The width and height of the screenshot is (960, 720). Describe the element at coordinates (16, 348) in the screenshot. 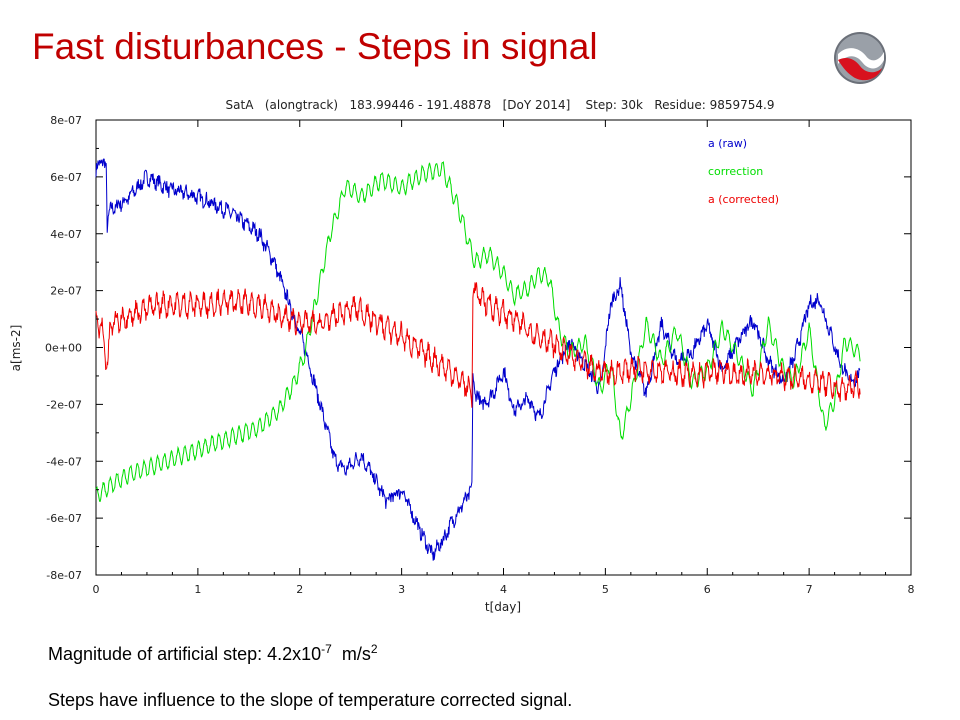

I see `y-axis-label: a[ms-2]` at that location.